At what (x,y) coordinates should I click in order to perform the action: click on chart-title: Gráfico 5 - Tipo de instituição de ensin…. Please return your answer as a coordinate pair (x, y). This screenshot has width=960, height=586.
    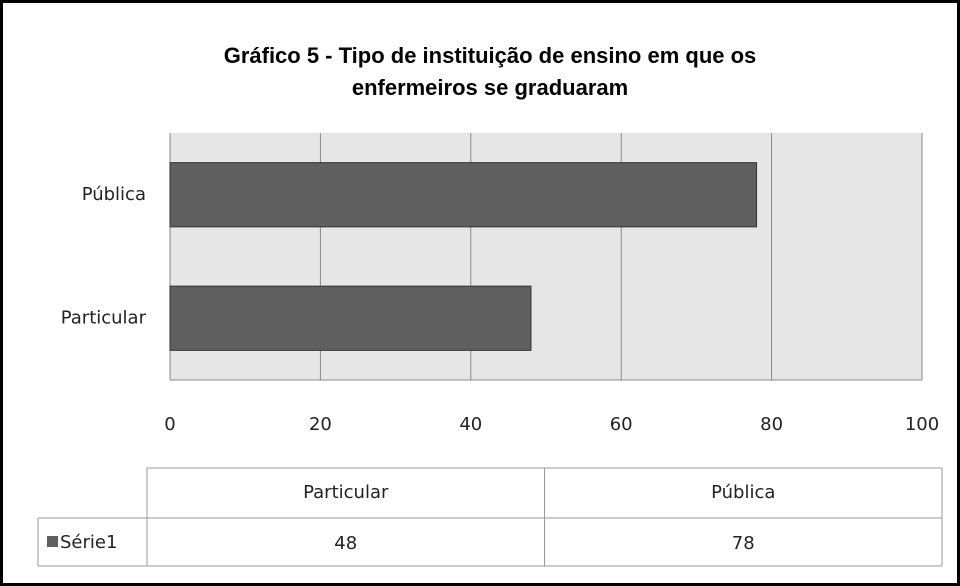
    Looking at the image, I should click on (490, 55).